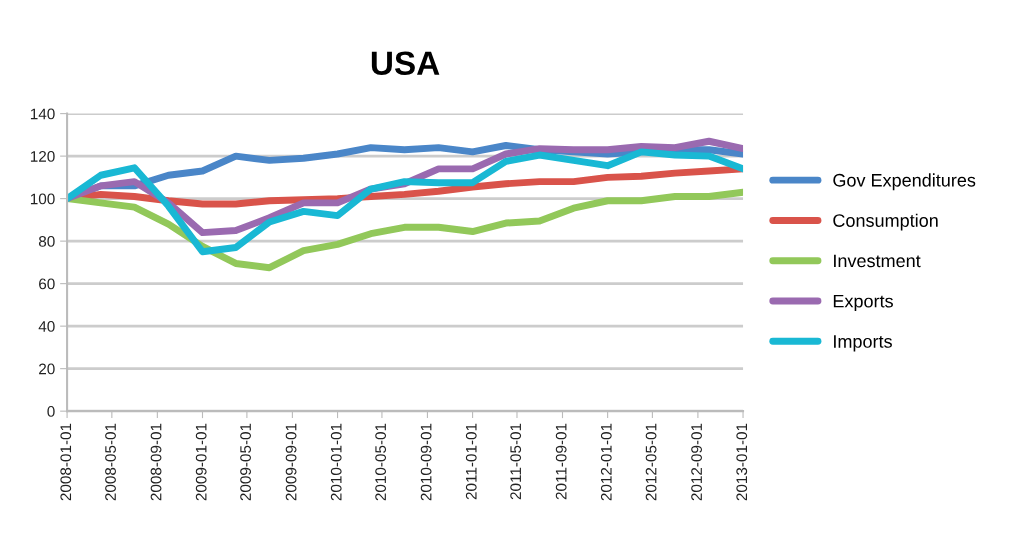 The width and height of the screenshot is (1032, 541). What do you see at coordinates (156, 462) in the screenshot?
I see `x-tick-label: 2008-09-01` at bounding box center [156, 462].